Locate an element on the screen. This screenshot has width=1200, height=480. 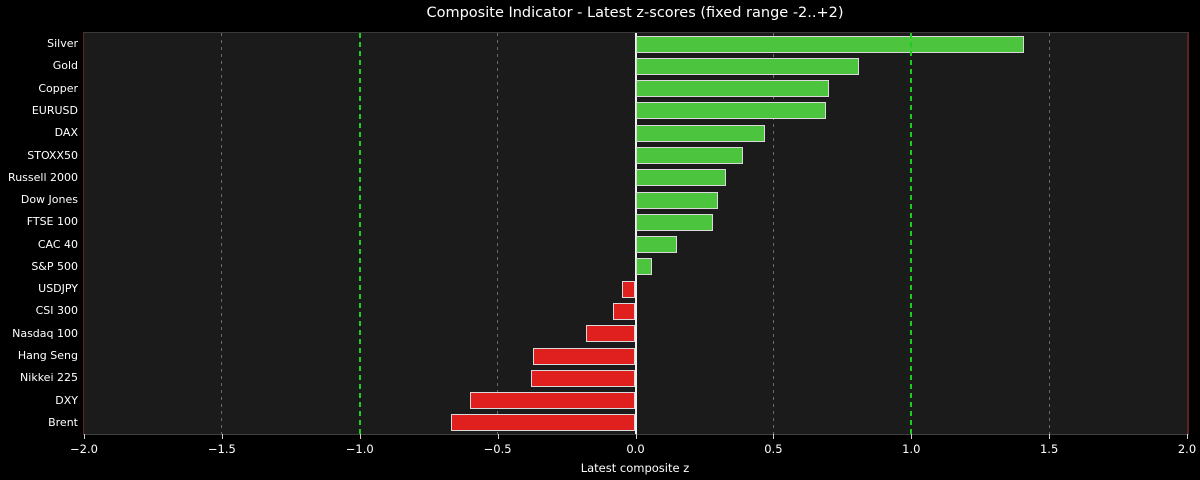
x-tick-label--2: −2.0 is located at coordinates (84, 449).